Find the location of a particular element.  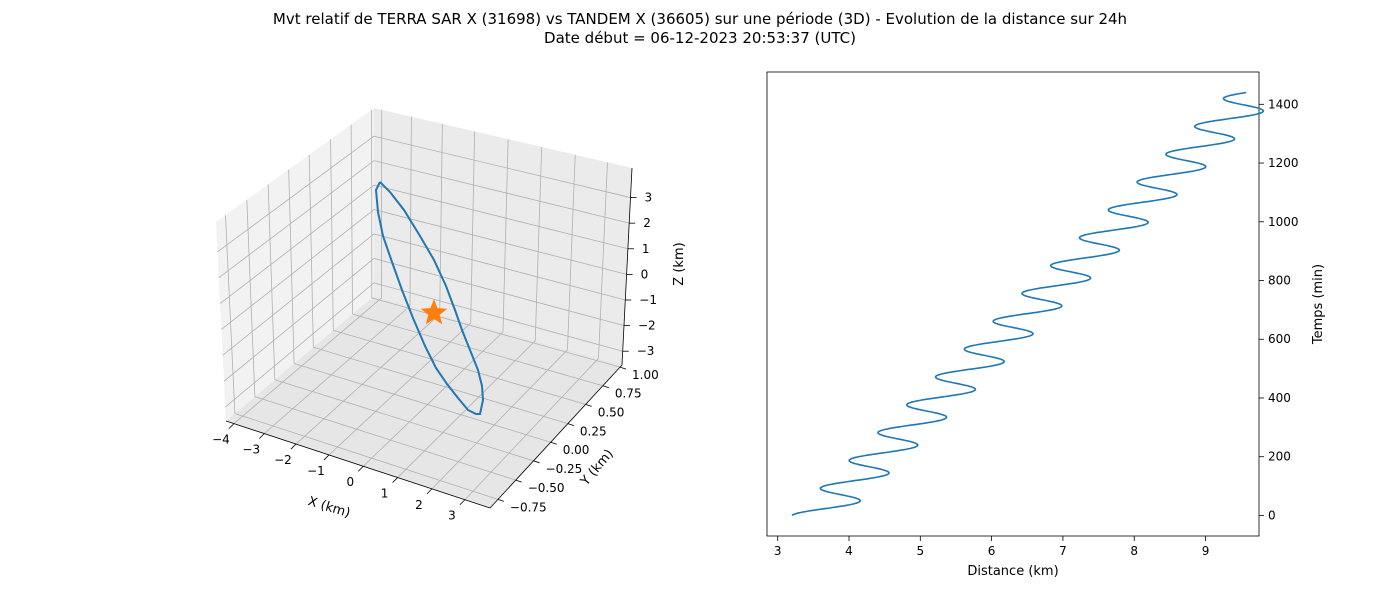

x-tick-label-3d: −4 is located at coordinates (221, 440).